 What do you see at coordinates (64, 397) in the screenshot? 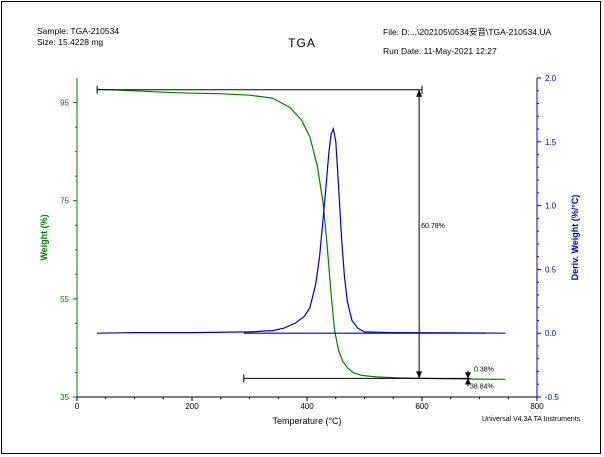
I see `y-left-tick-label: 35` at bounding box center [64, 397].